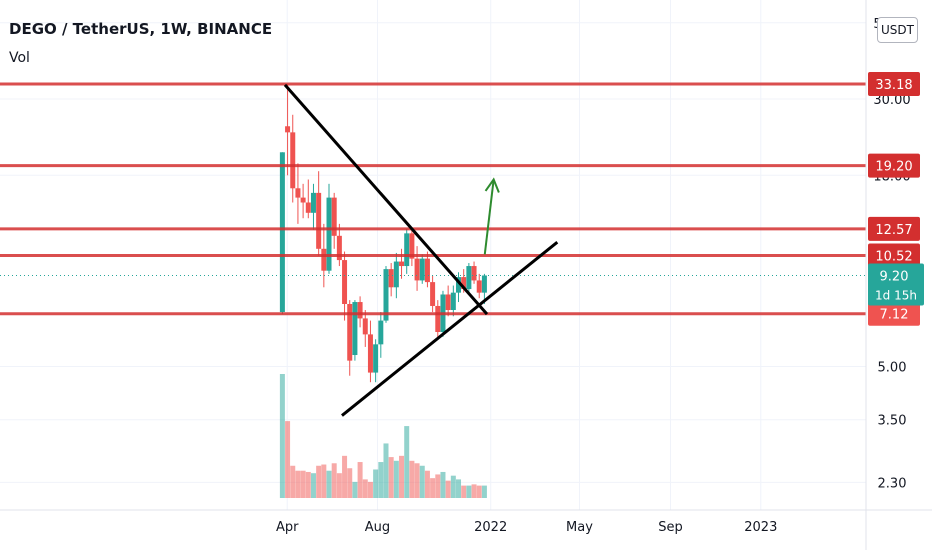 This screenshot has height=550, width=932. What do you see at coordinates (892, 421) in the screenshot?
I see `price-tick-label: 3.50` at bounding box center [892, 421].